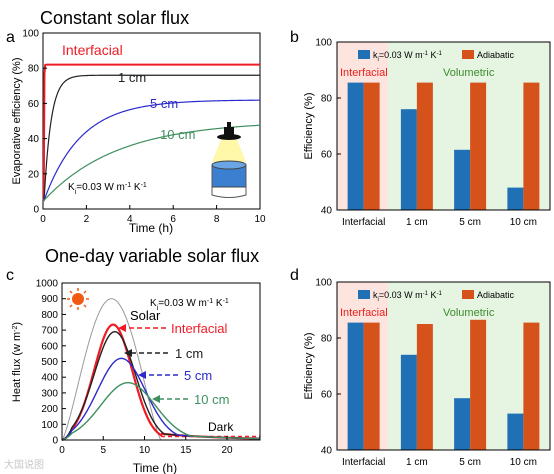  I want to click on panel-c-ytick-label: 1000, so click(47, 284).